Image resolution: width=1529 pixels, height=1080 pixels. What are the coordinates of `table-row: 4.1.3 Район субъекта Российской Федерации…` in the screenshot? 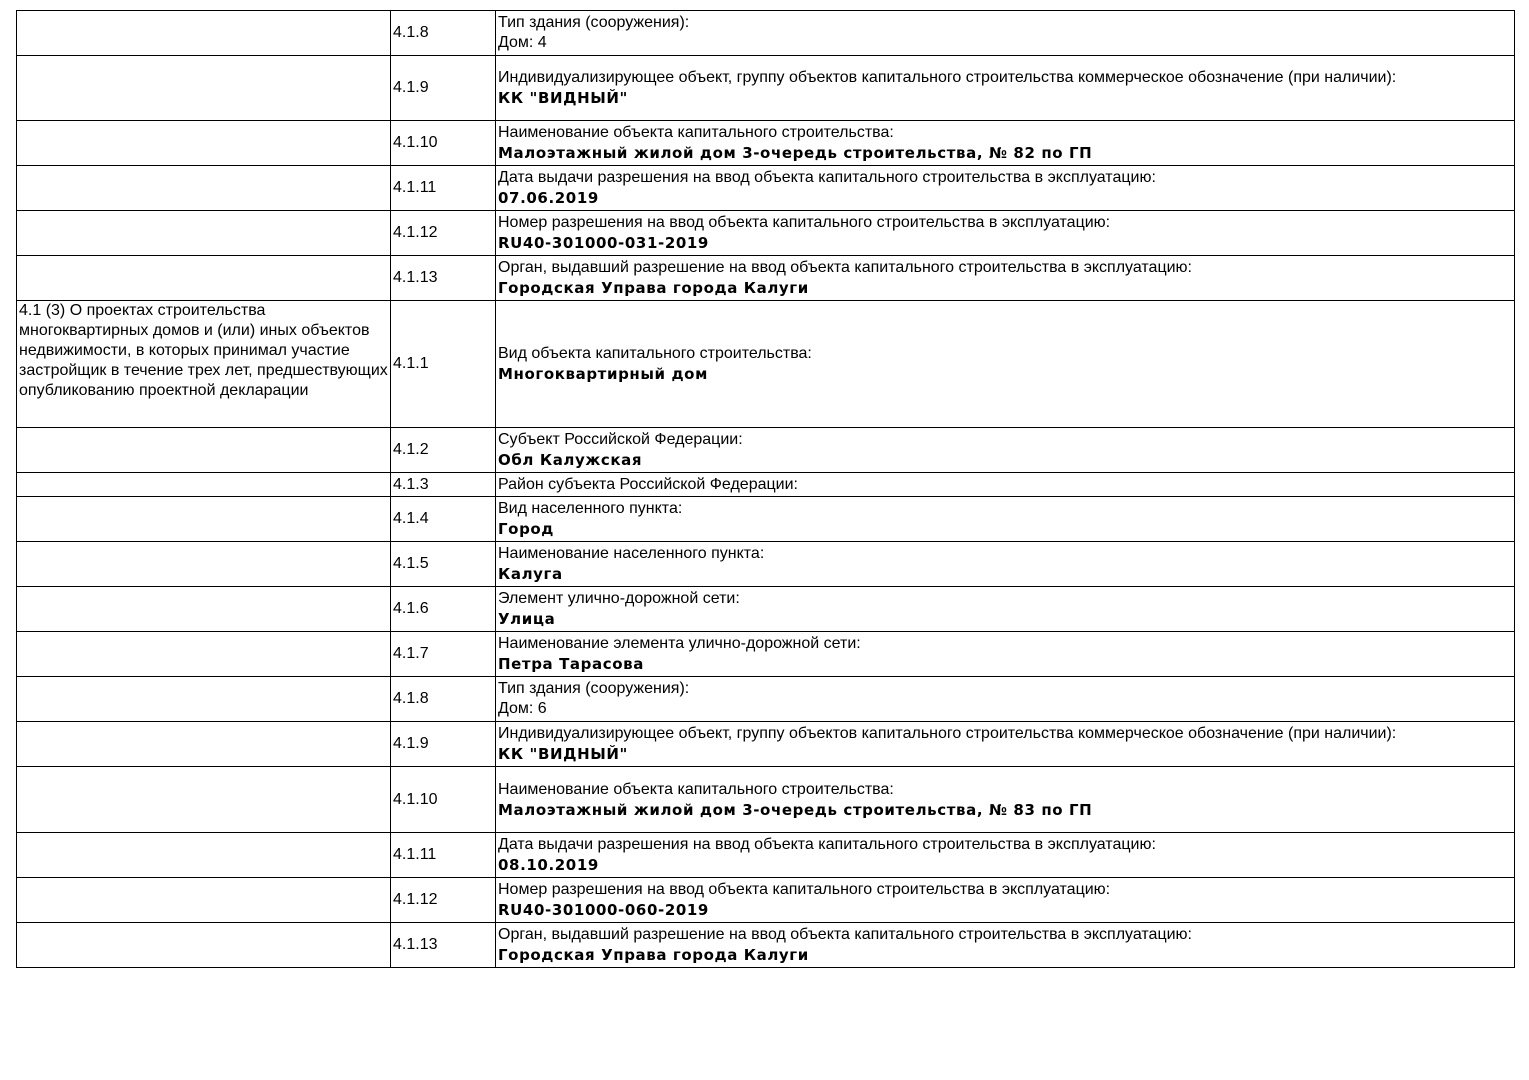 It's located at (765, 484).